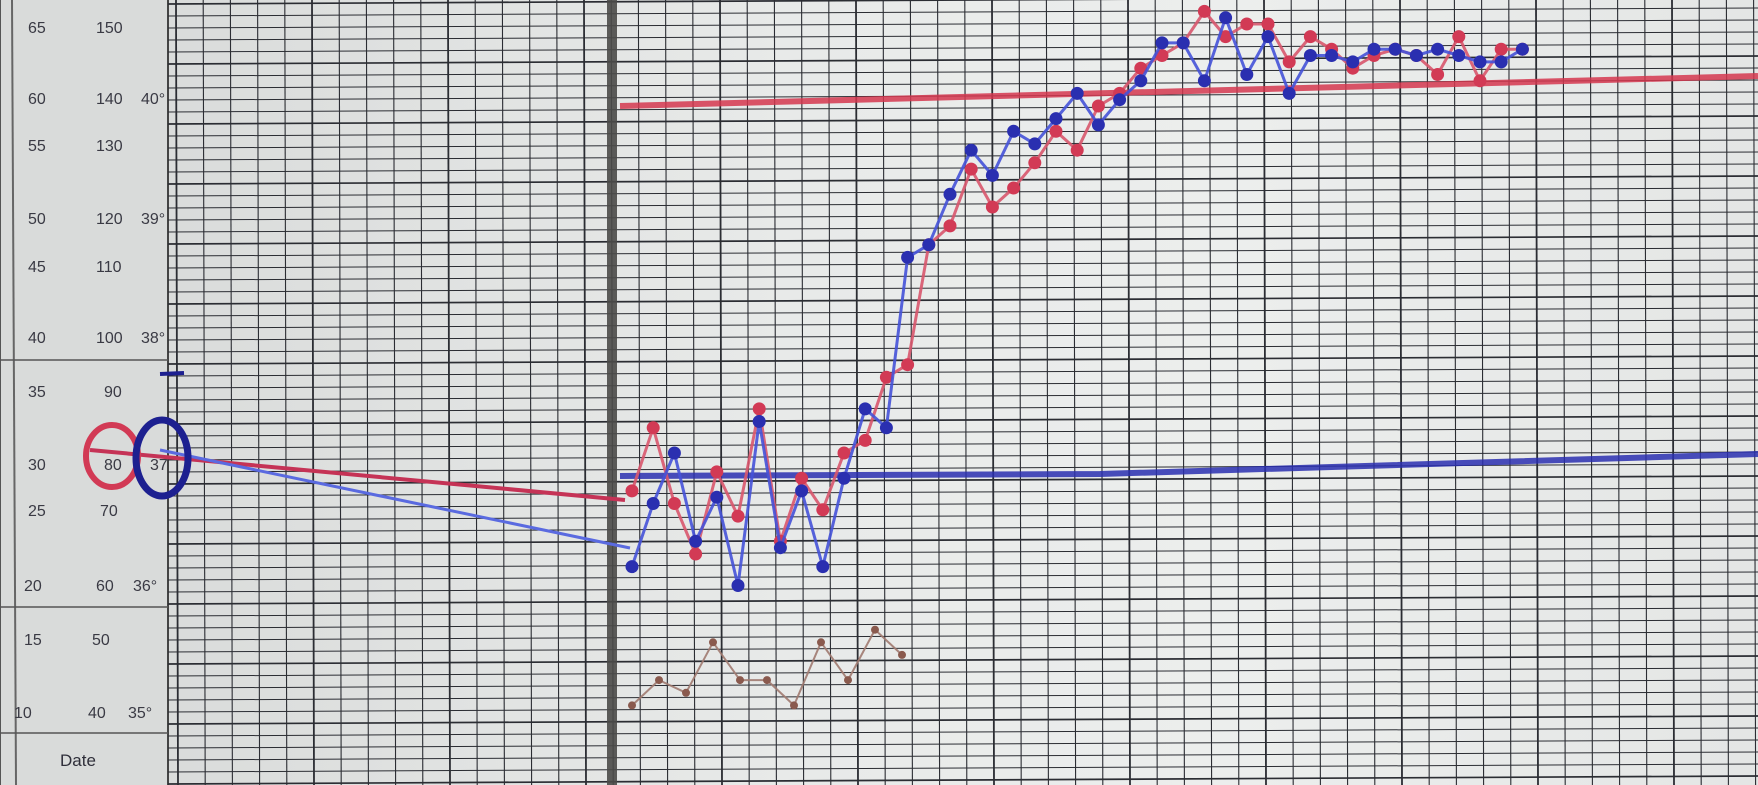  What do you see at coordinates (109, 146) in the screenshot?
I see `pulse-label-130: 130` at bounding box center [109, 146].